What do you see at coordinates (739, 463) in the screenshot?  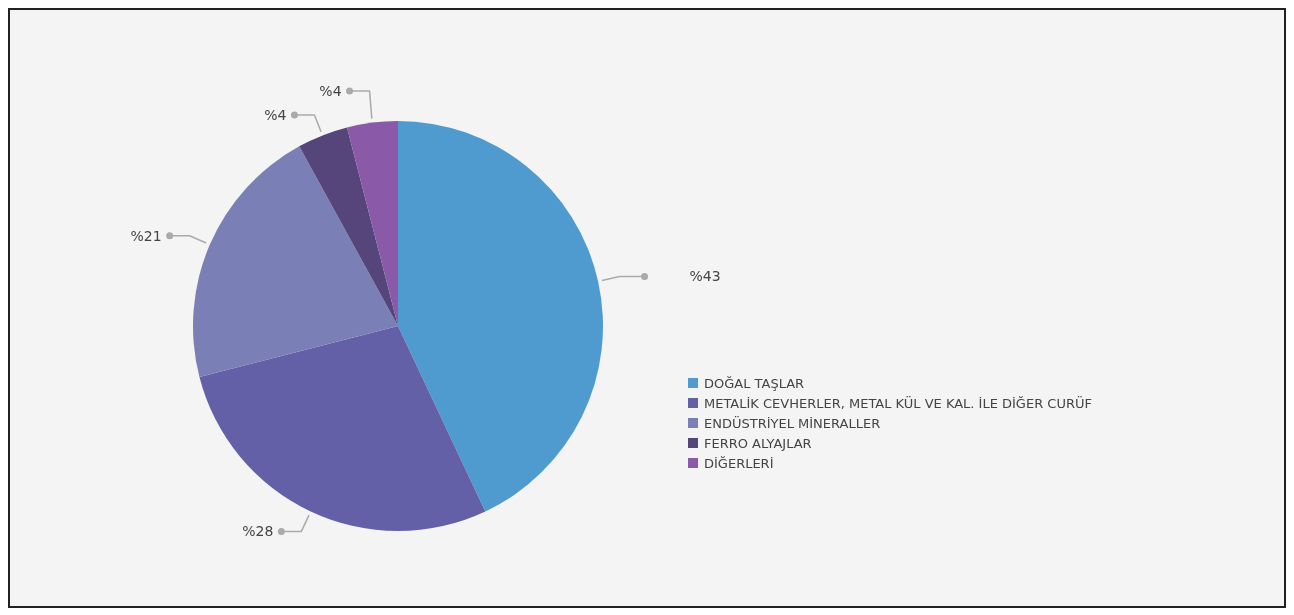 I see `legend-label: DİĞERLERİ` at bounding box center [739, 463].